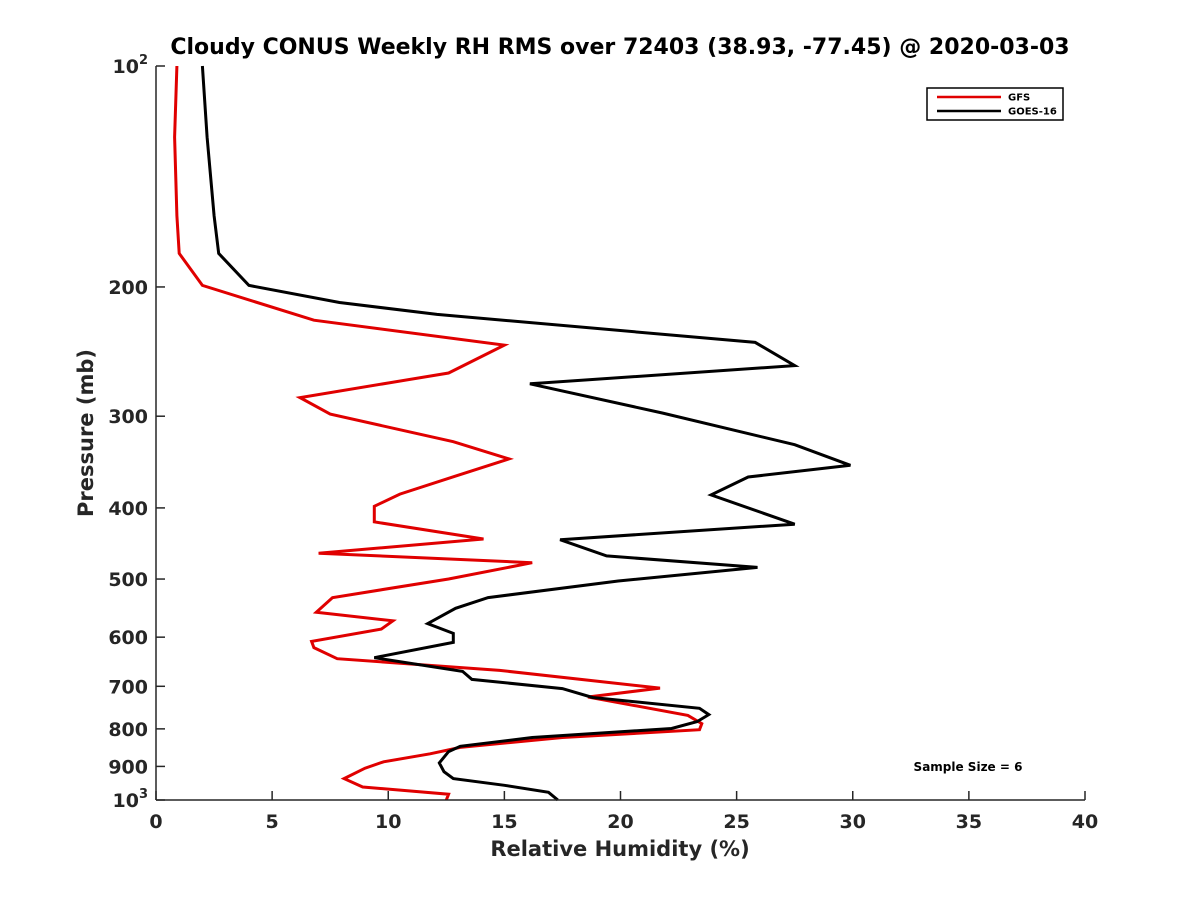 The image size is (1200, 900). What do you see at coordinates (128, 509) in the screenshot?
I see `y-tick-label: 400` at bounding box center [128, 509].